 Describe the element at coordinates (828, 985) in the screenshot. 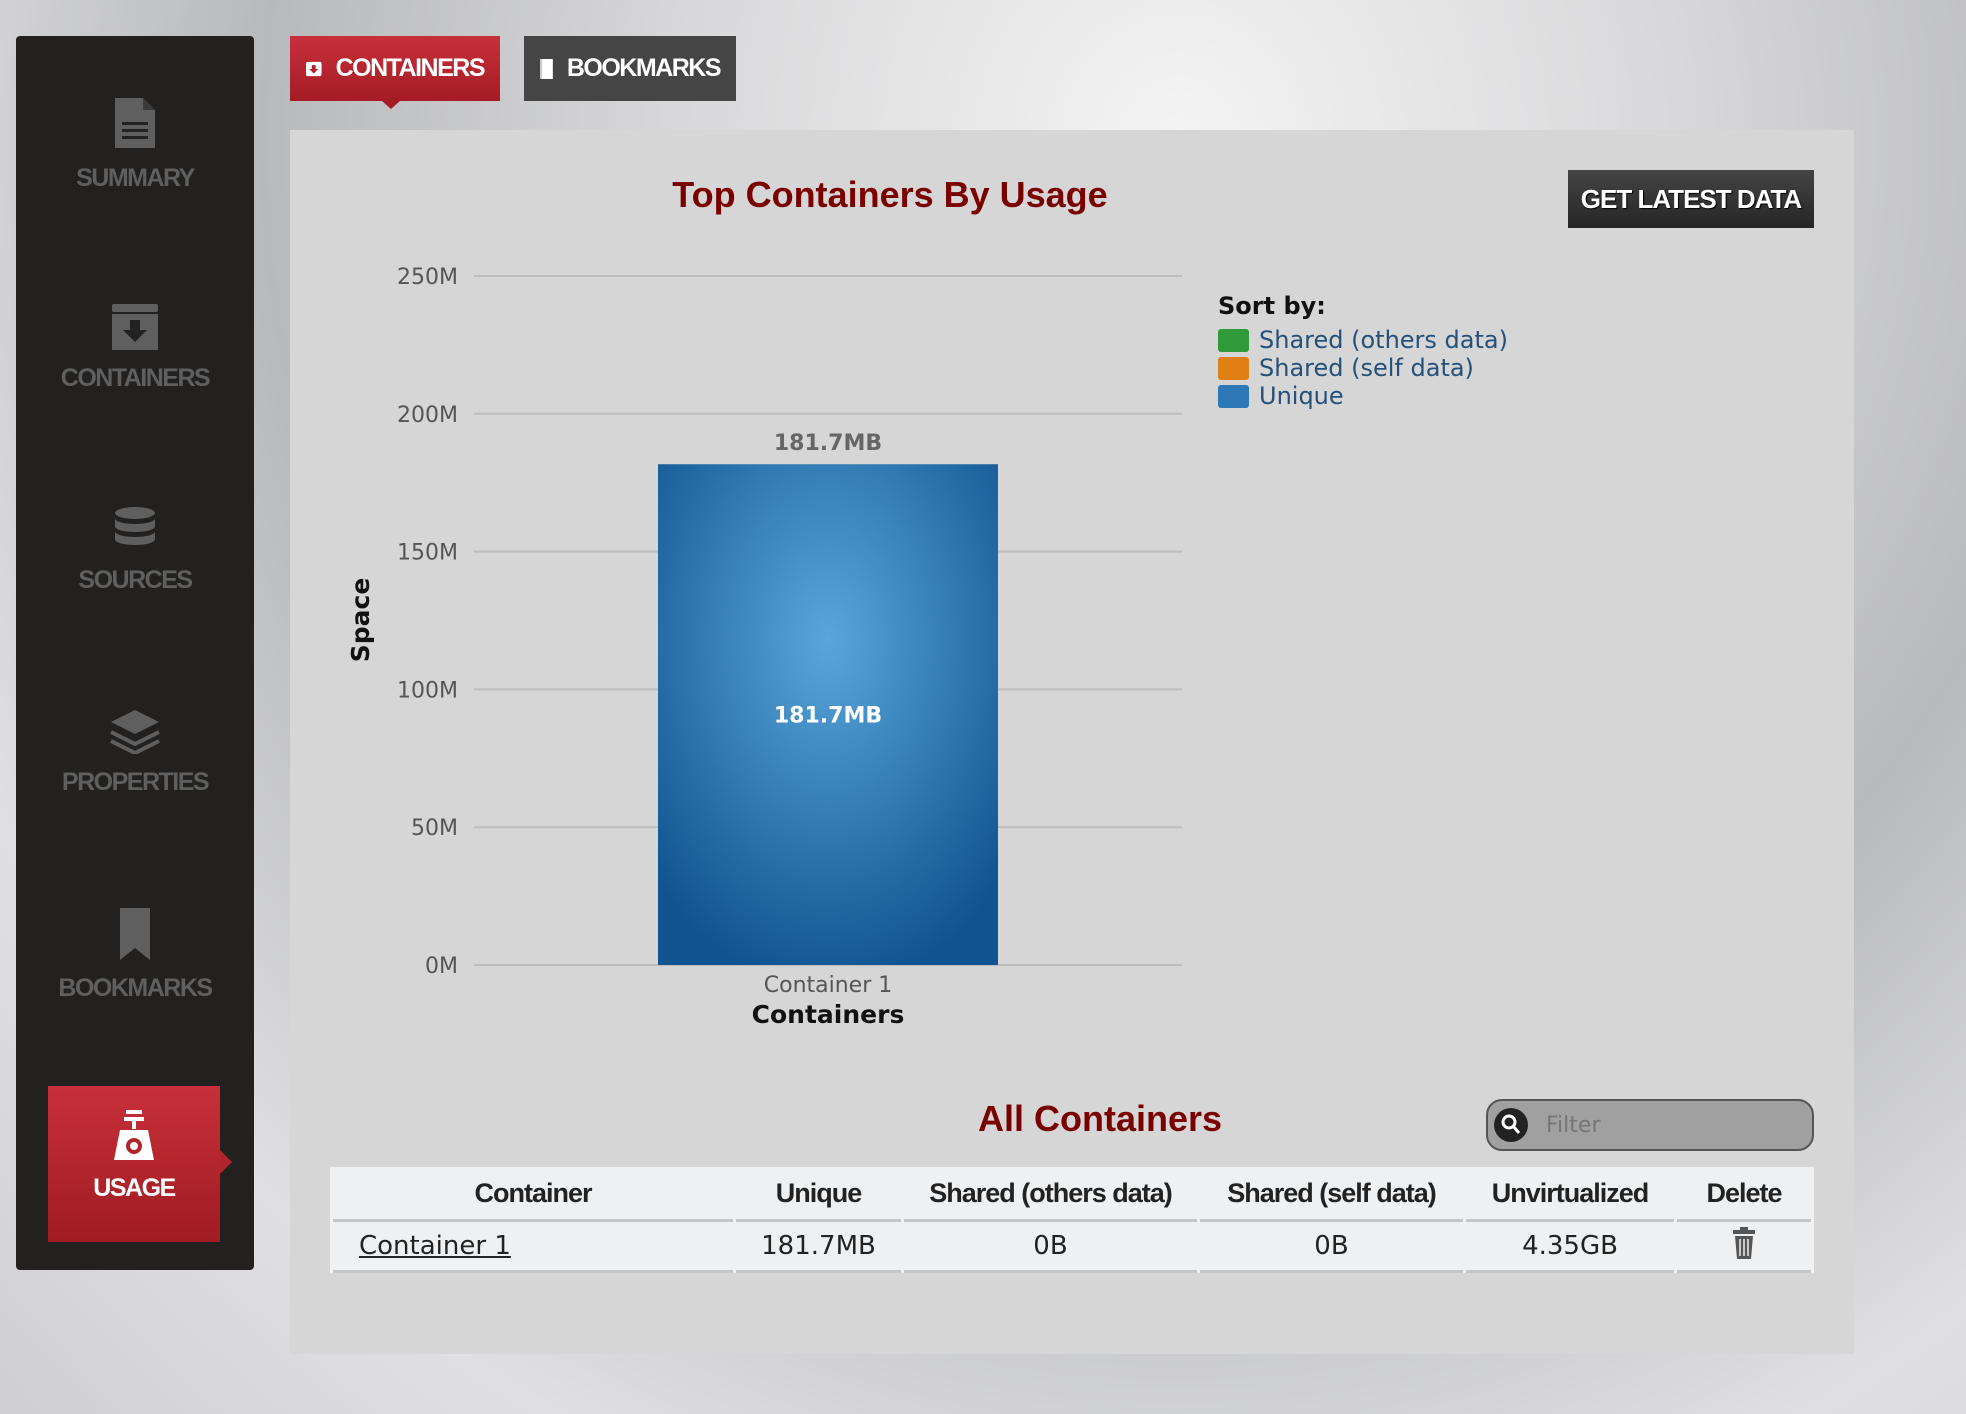

I see `x-tick-label: Container 1` at that location.